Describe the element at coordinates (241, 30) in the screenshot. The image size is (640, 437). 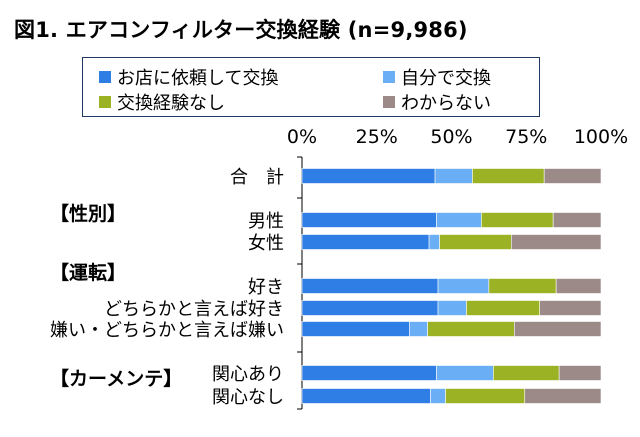
I see `chart-title: 図1. エアコンフィルター交換経験 (n=9,986)` at that location.